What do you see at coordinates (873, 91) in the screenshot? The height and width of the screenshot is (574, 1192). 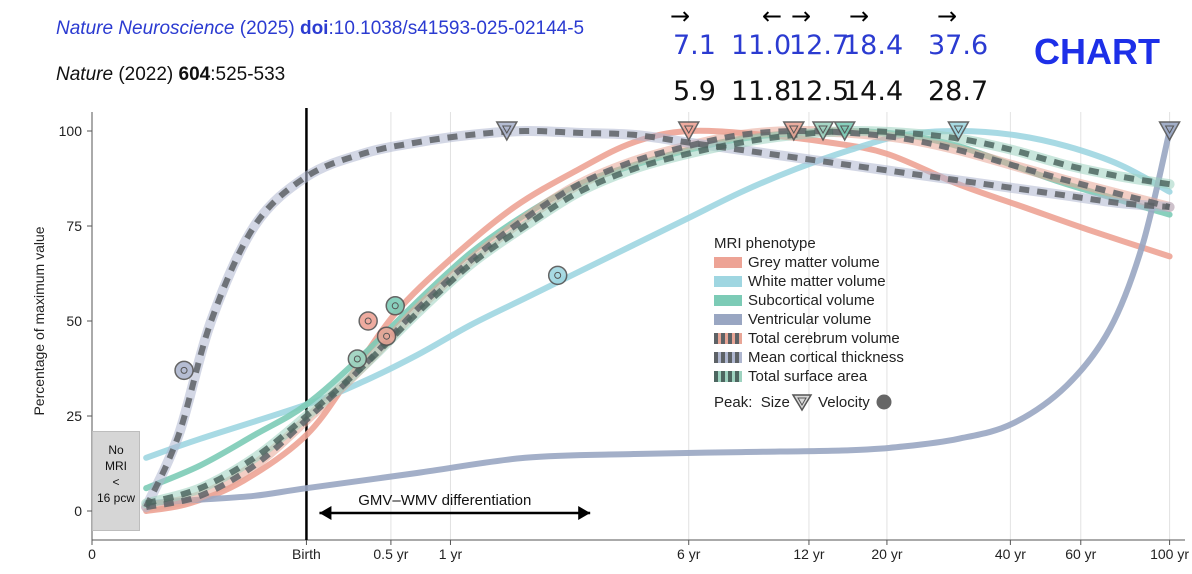 I see `peak-value-2022: 14.4` at bounding box center [873, 91].